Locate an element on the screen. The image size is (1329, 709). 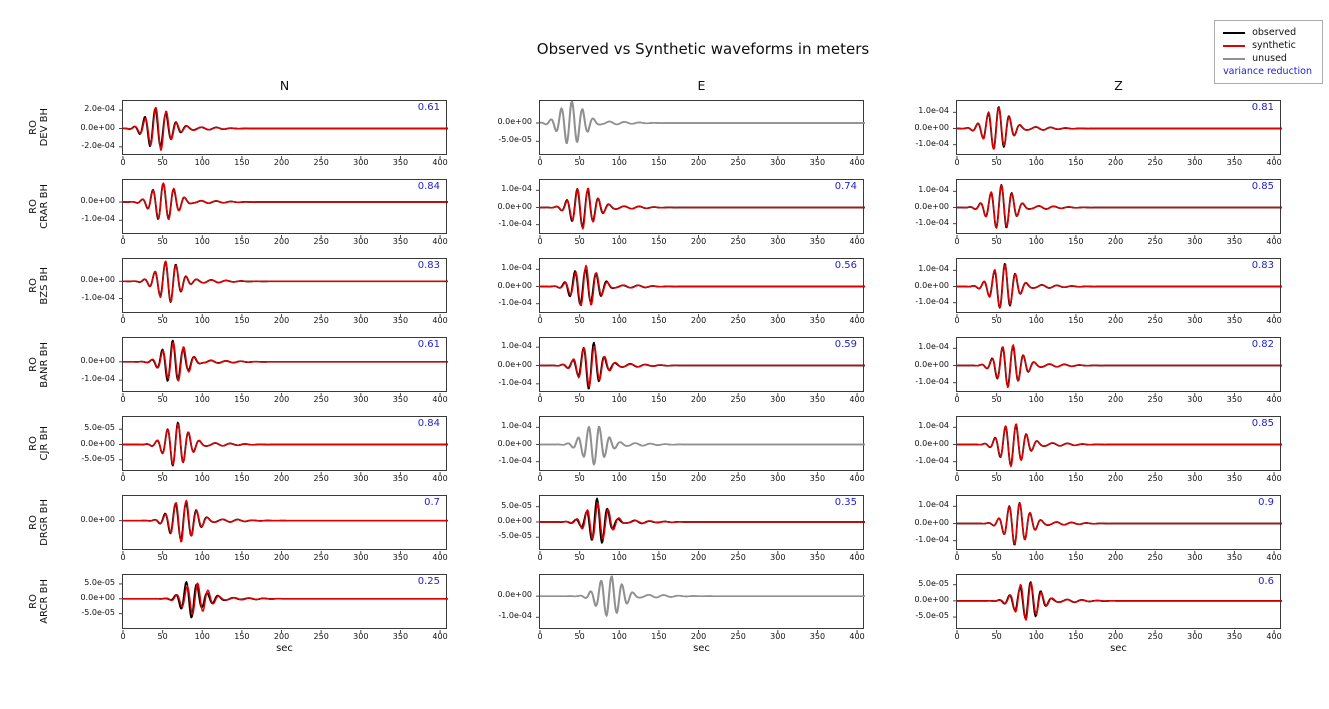
plot-area: 0.61 0 50 100 150 200 250 300 350 400 is located at coordinates (284, 133).